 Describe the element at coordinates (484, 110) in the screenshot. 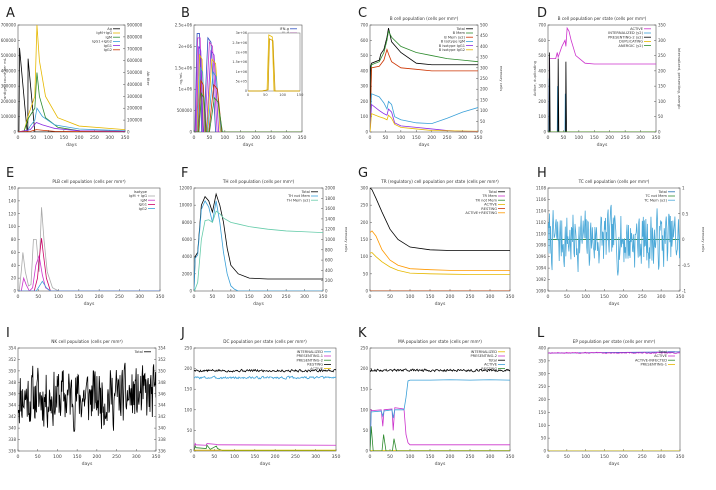

I see `y2-tick-label: 100` at that location.